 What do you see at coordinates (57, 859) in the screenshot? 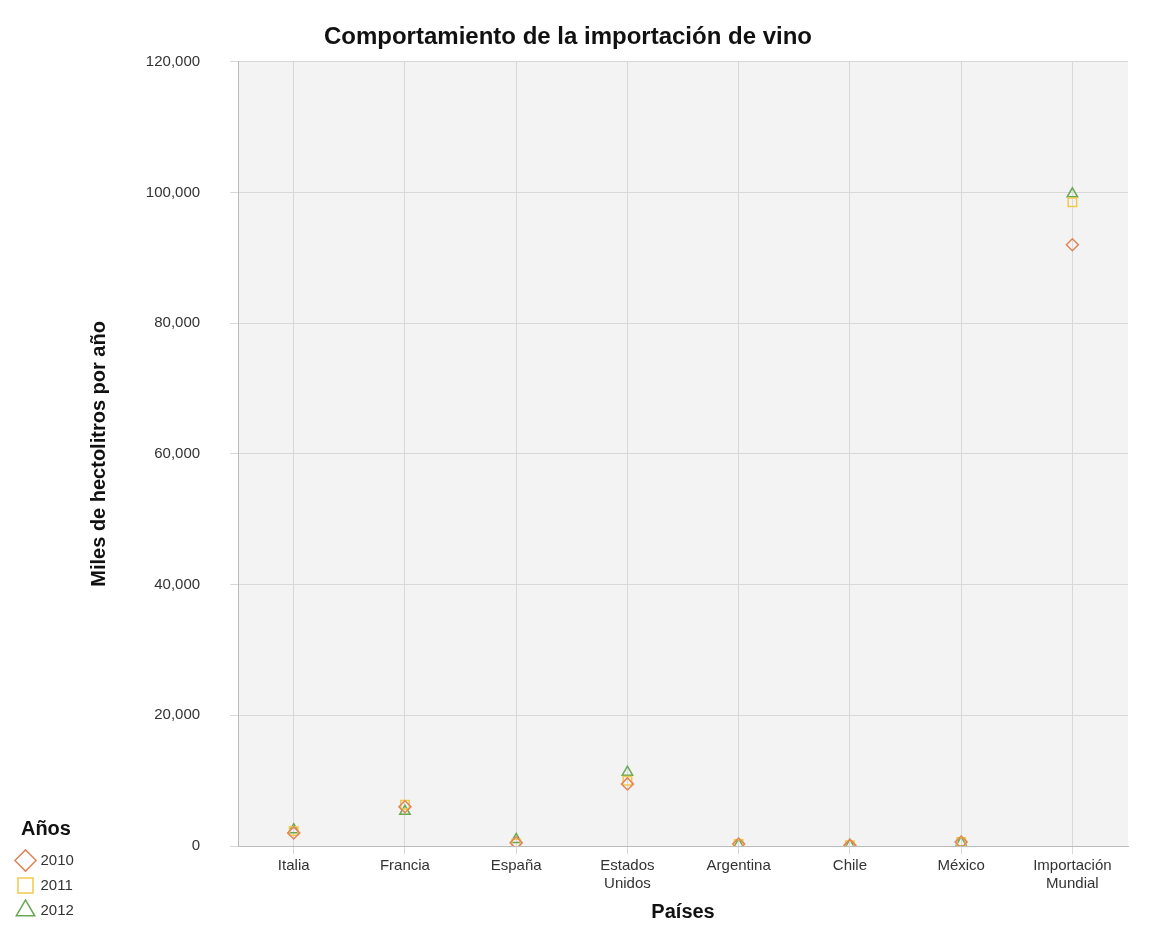
I see `legend-label: 2010` at bounding box center [57, 859].